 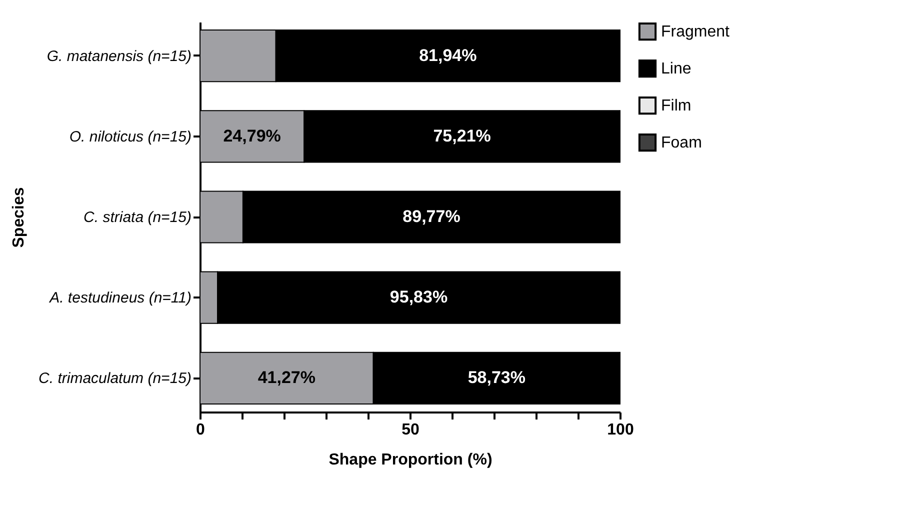 I want to click on x-tick-label: 50, so click(x=411, y=430).